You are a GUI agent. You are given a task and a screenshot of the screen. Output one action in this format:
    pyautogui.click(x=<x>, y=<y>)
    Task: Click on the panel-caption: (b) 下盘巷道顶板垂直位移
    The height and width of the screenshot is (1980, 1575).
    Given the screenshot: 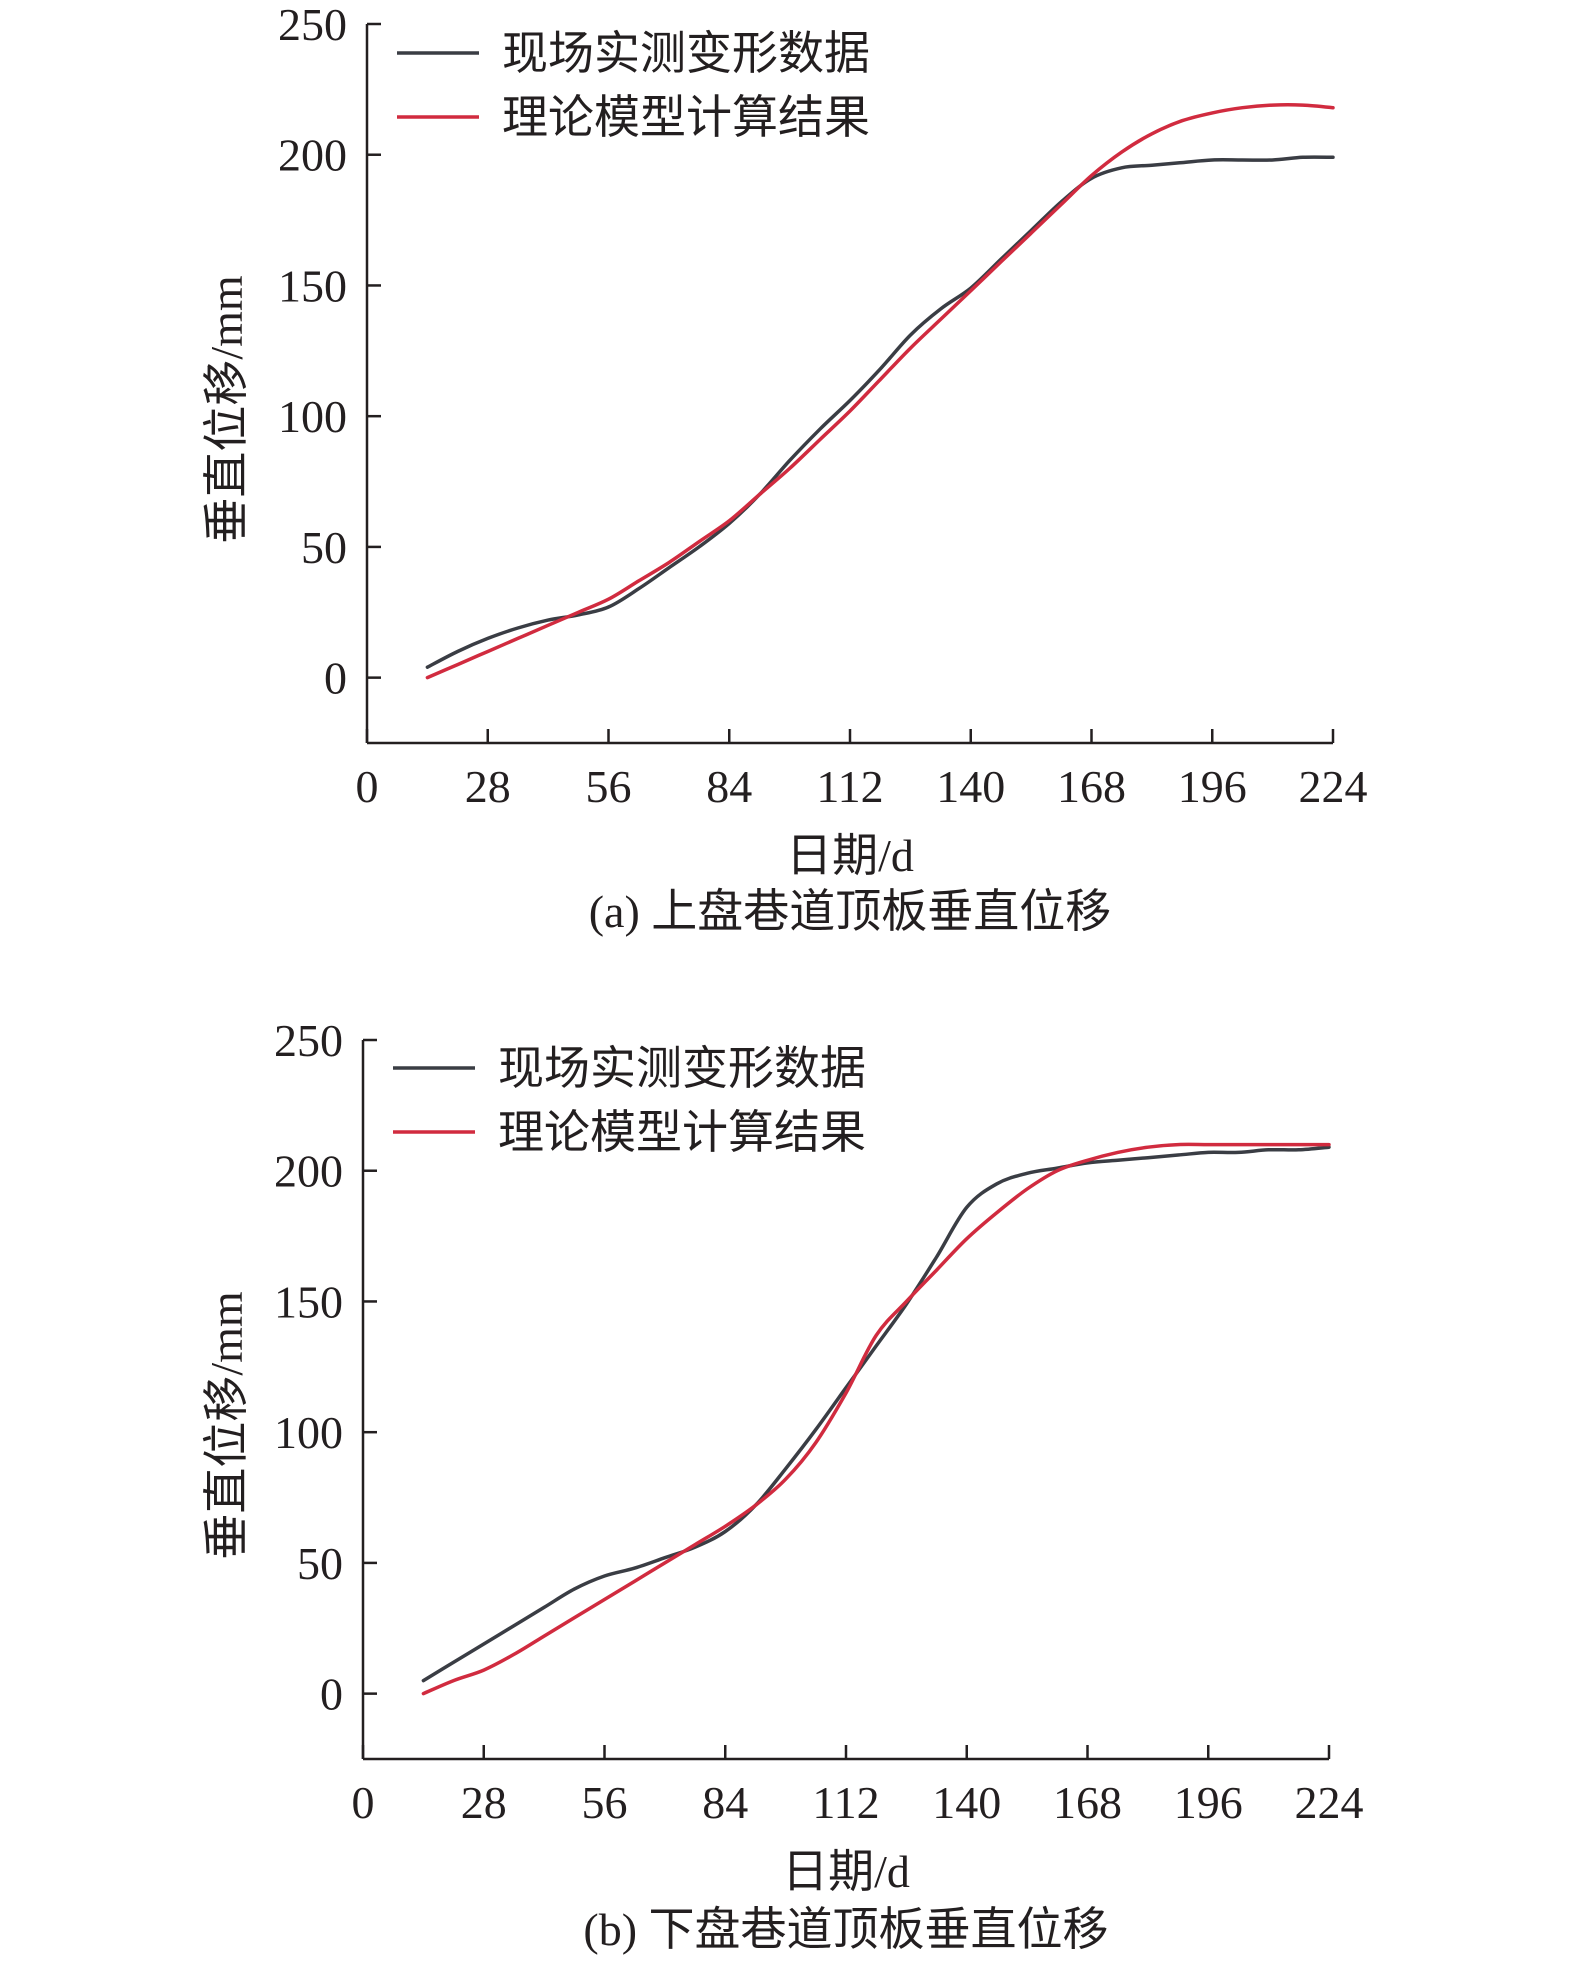 What is the action you would take?
    pyautogui.click(x=845, y=1929)
    